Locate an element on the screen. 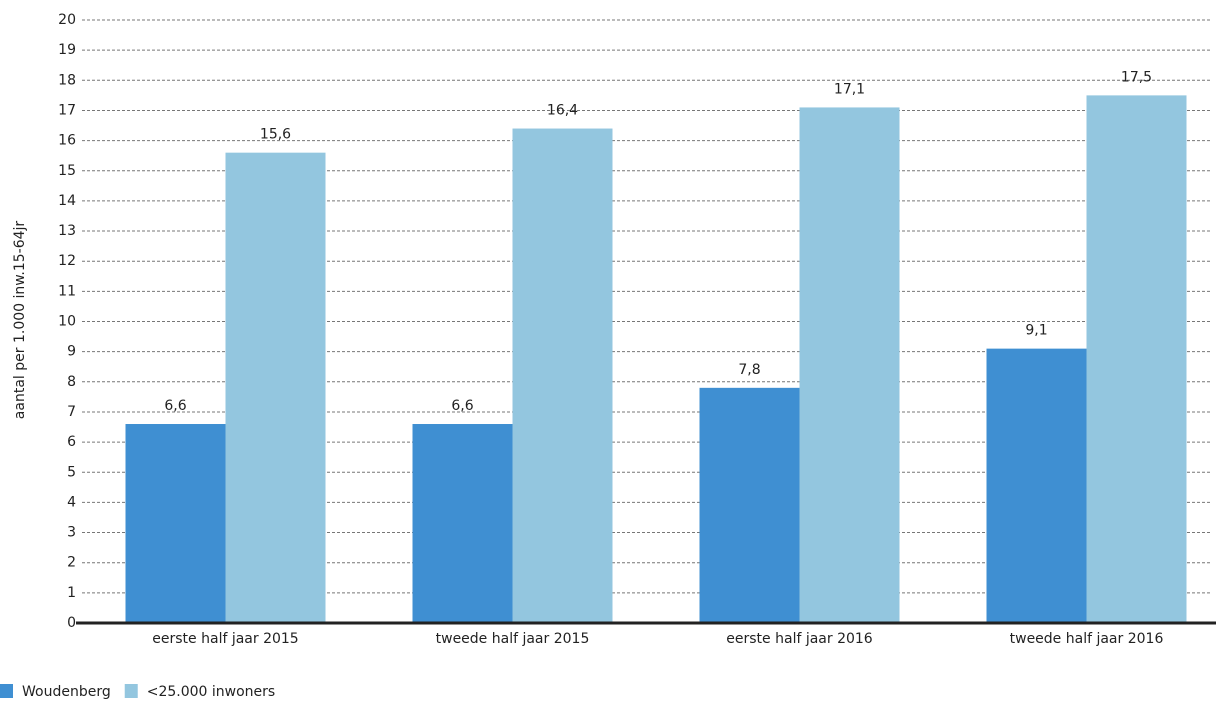 The width and height of the screenshot is (1216, 704). y-tick-label: 5 is located at coordinates (71, 472).